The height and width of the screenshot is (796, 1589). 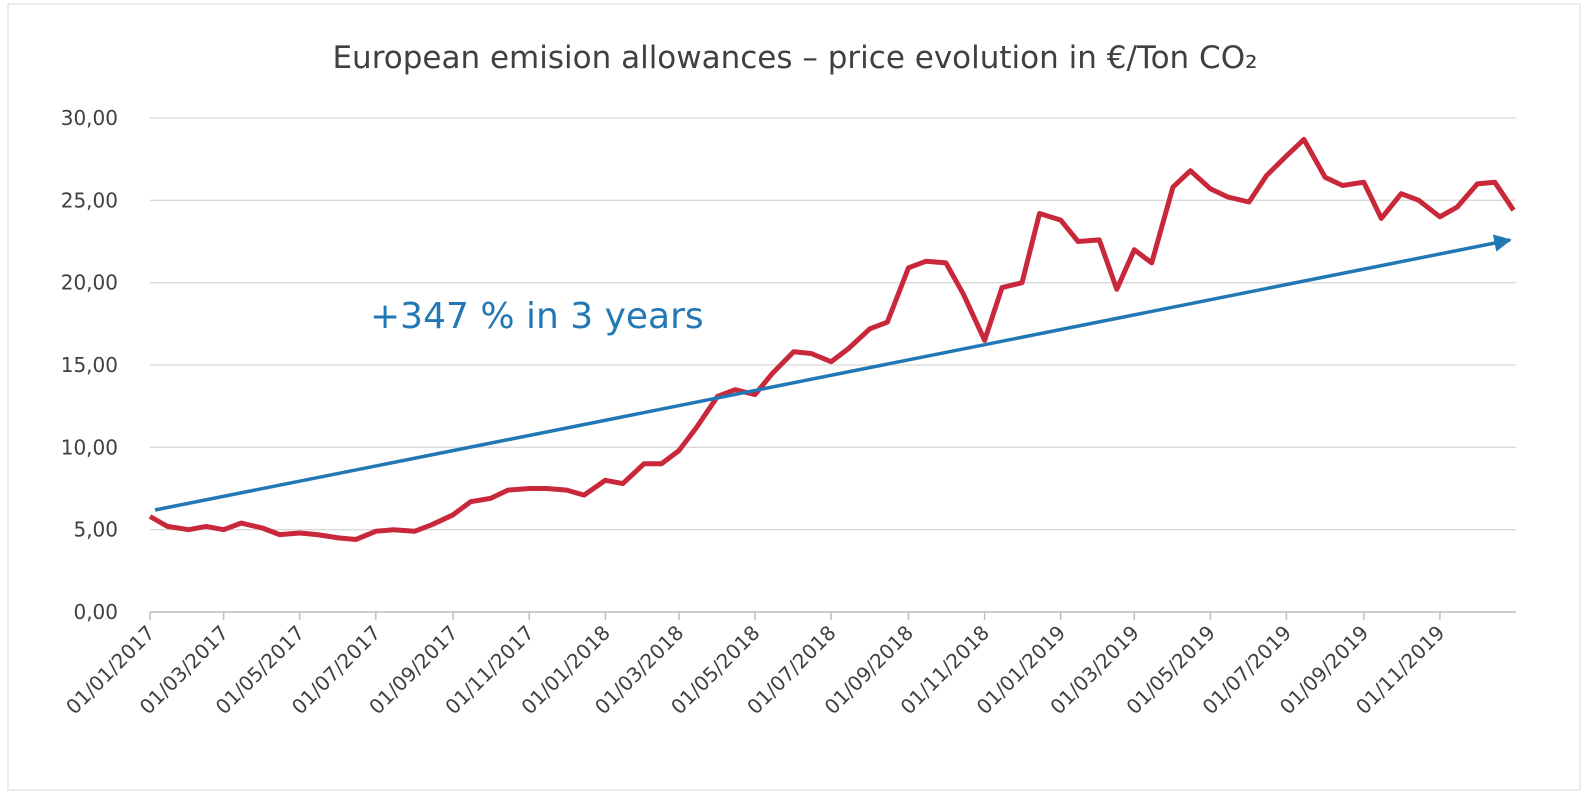 What do you see at coordinates (95, 612) in the screenshot?
I see `y-tick-label: 0,00` at bounding box center [95, 612].